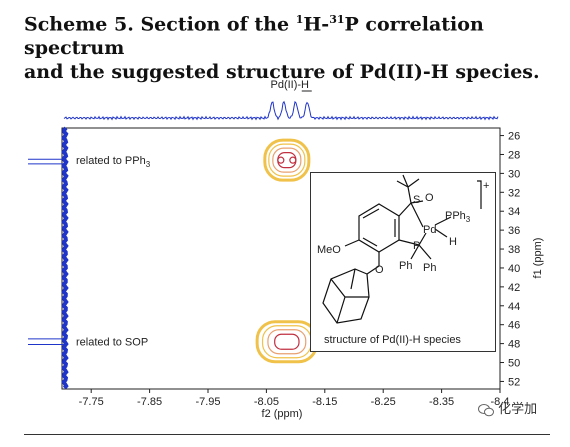 This screenshot has width=570, height=447. What do you see at coordinates (514, 364) in the screenshot?
I see `y-tick-label: 50` at bounding box center [514, 364].